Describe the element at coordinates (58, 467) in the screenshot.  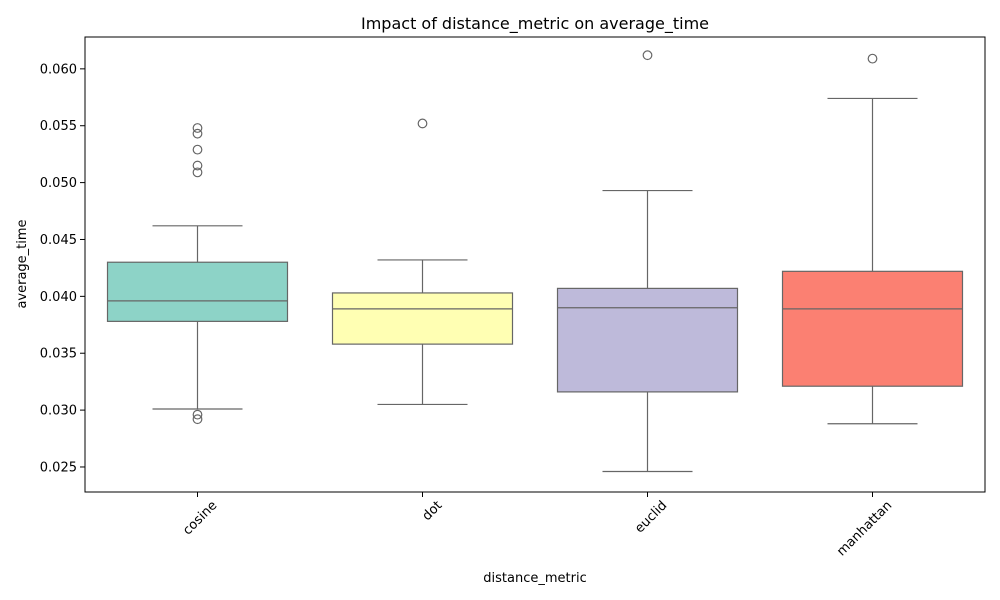
I see `y-tick-label: 0.025` at that location.